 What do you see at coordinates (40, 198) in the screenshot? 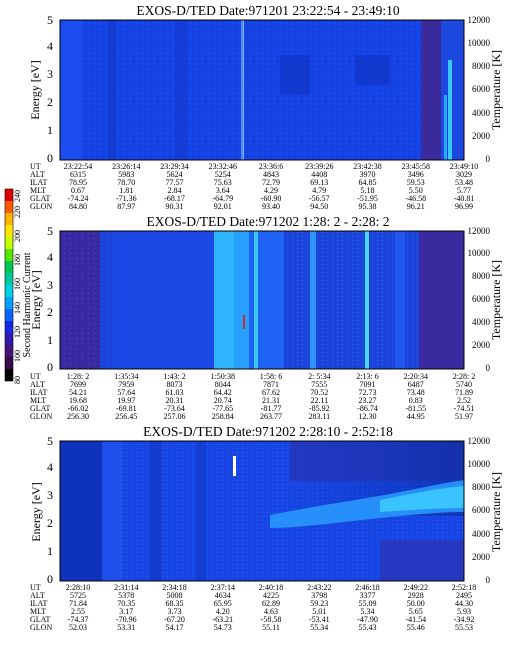
I see `row-label: GLAT` at bounding box center [40, 198].